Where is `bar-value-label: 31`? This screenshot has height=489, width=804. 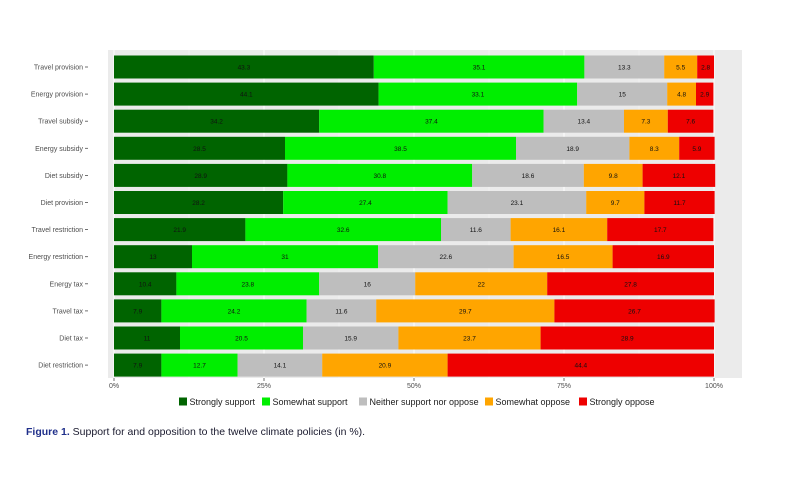 bar-value-label: 31 is located at coordinates (285, 257).